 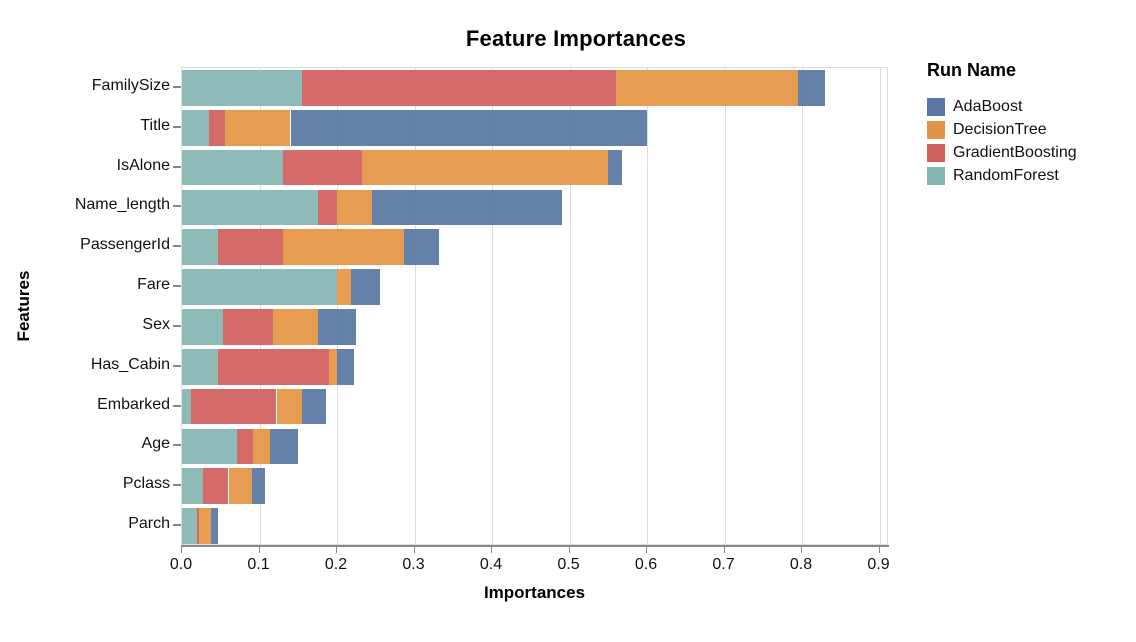 What do you see at coordinates (146, 484) in the screenshot?
I see `y-tick-label: Pclass` at bounding box center [146, 484].